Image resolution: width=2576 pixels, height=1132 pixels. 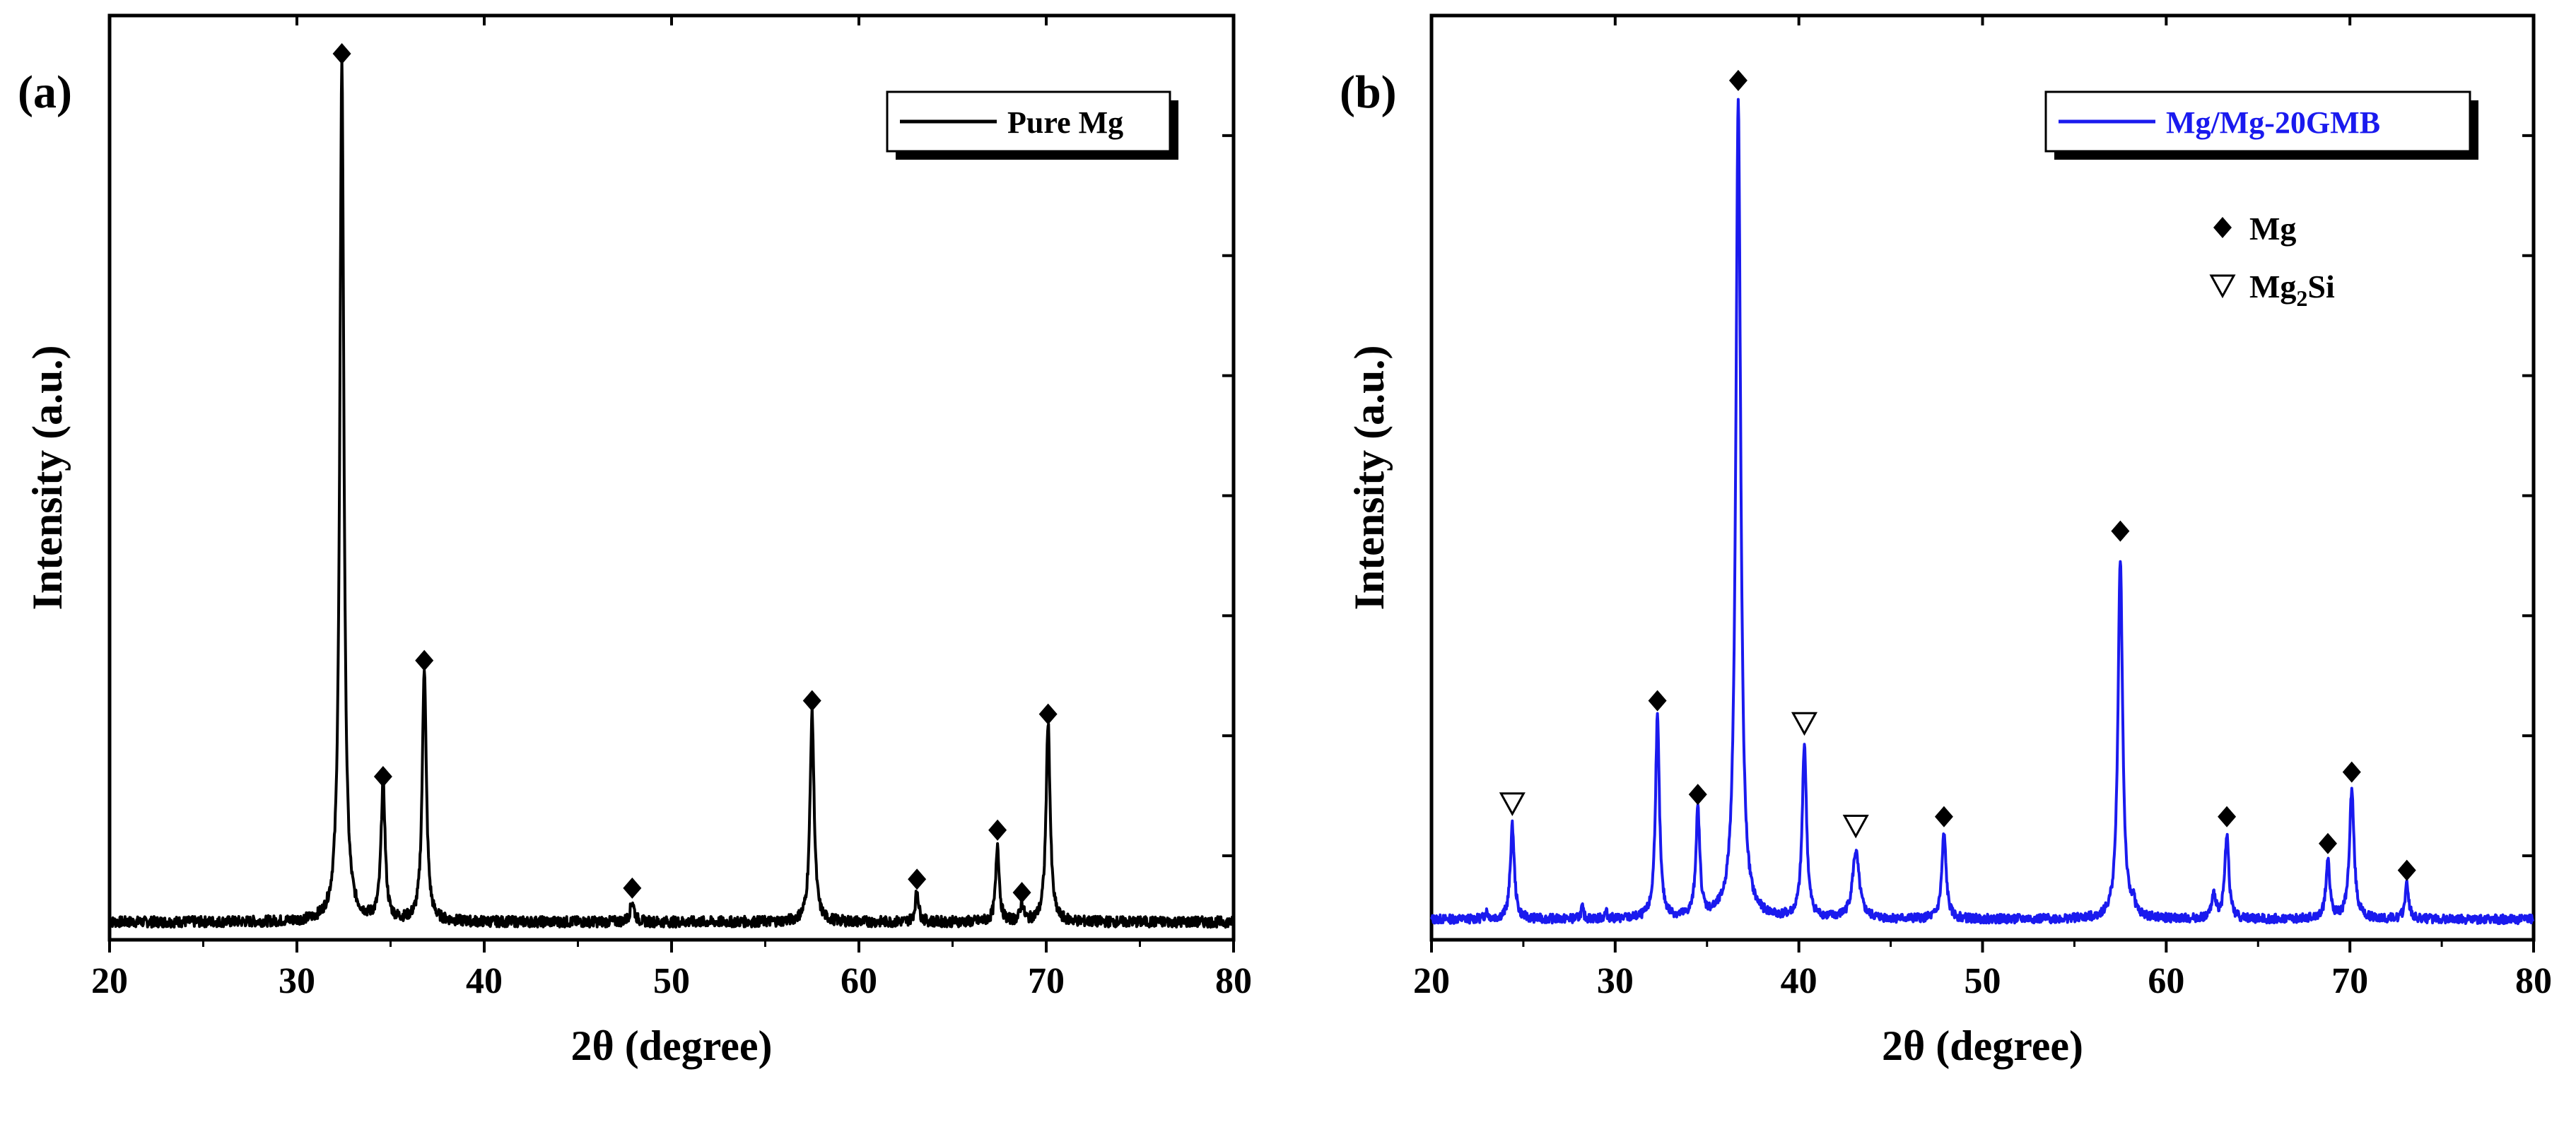 What do you see at coordinates (2223, 286) in the screenshot?
I see `key-triangle-icon` at bounding box center [2223, 286].